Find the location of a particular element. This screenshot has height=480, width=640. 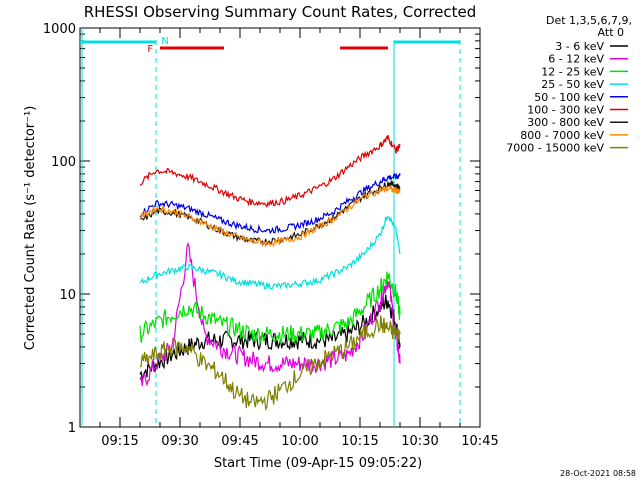

x-axis-label: Start Time (09-Apr-15 09:05:22) is located at coordinates (318, 463).